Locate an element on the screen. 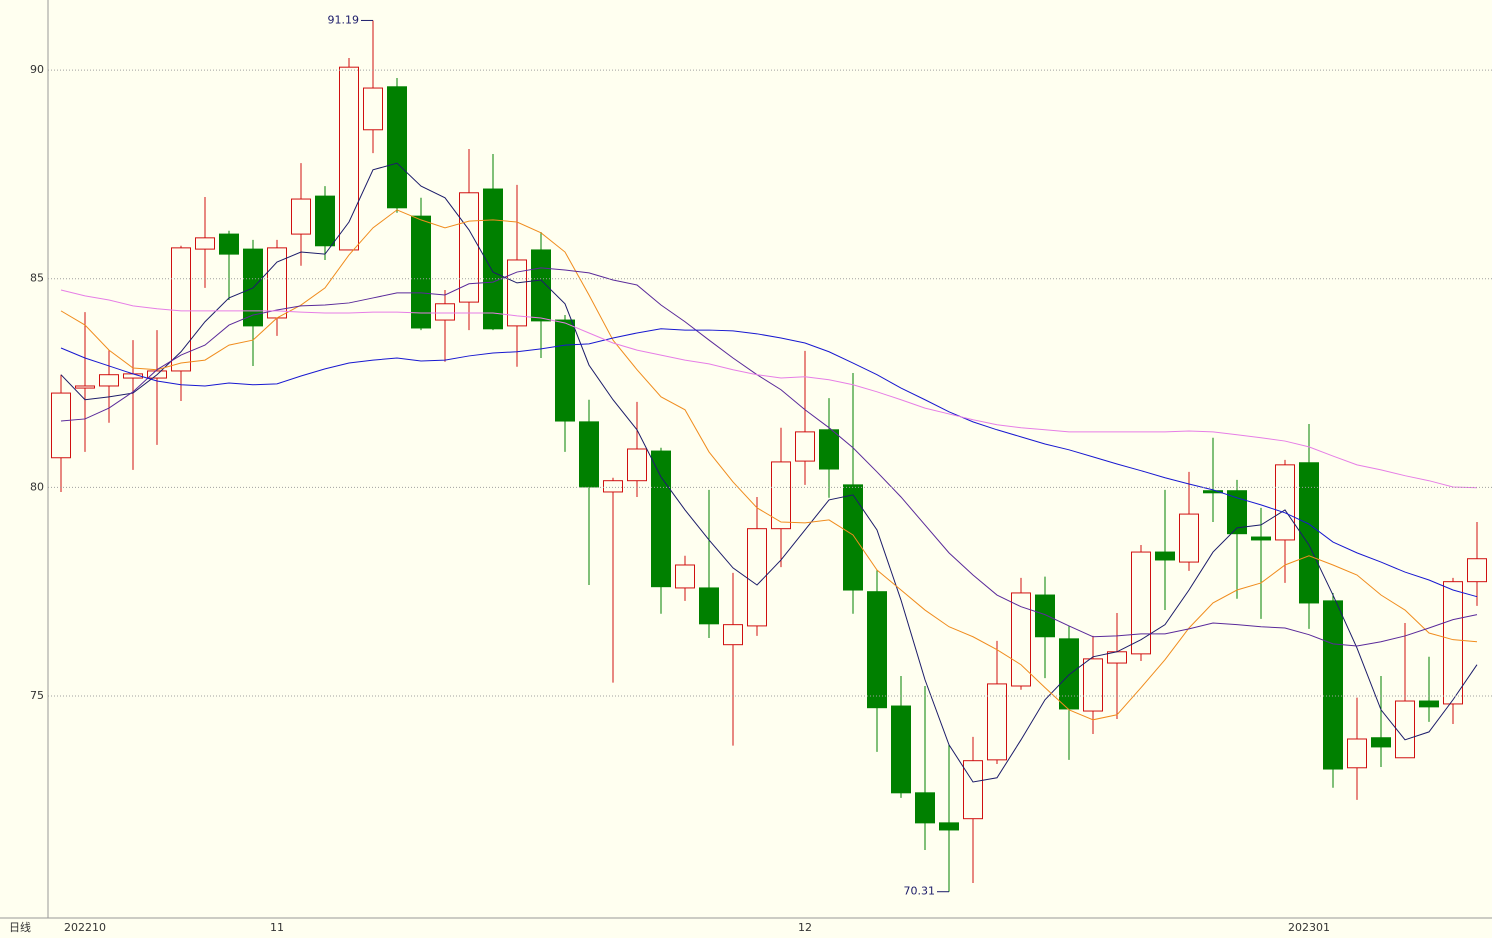 The image size is (1492, 938). y-tick-label: 80 is located at coordinates (37, 486).